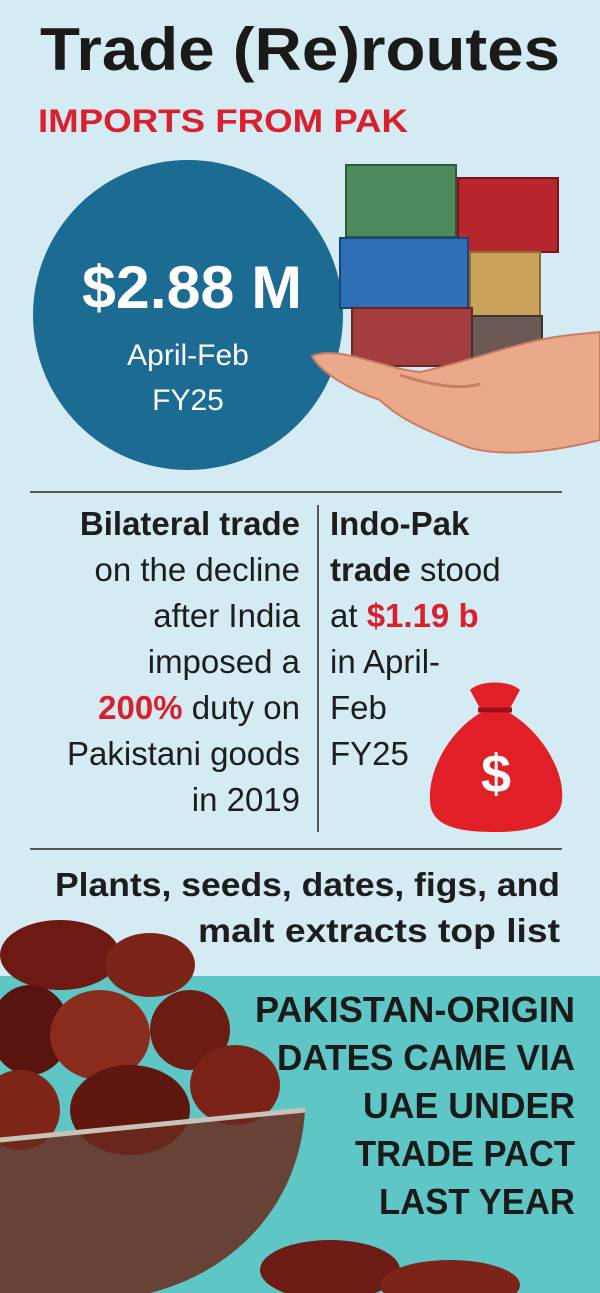 The height and width of the screenshot is (1293, 600). What do you see at coordinates (456, 569) in the screenshot?
I see `text-span: stood` at bounding box center [456, 569].